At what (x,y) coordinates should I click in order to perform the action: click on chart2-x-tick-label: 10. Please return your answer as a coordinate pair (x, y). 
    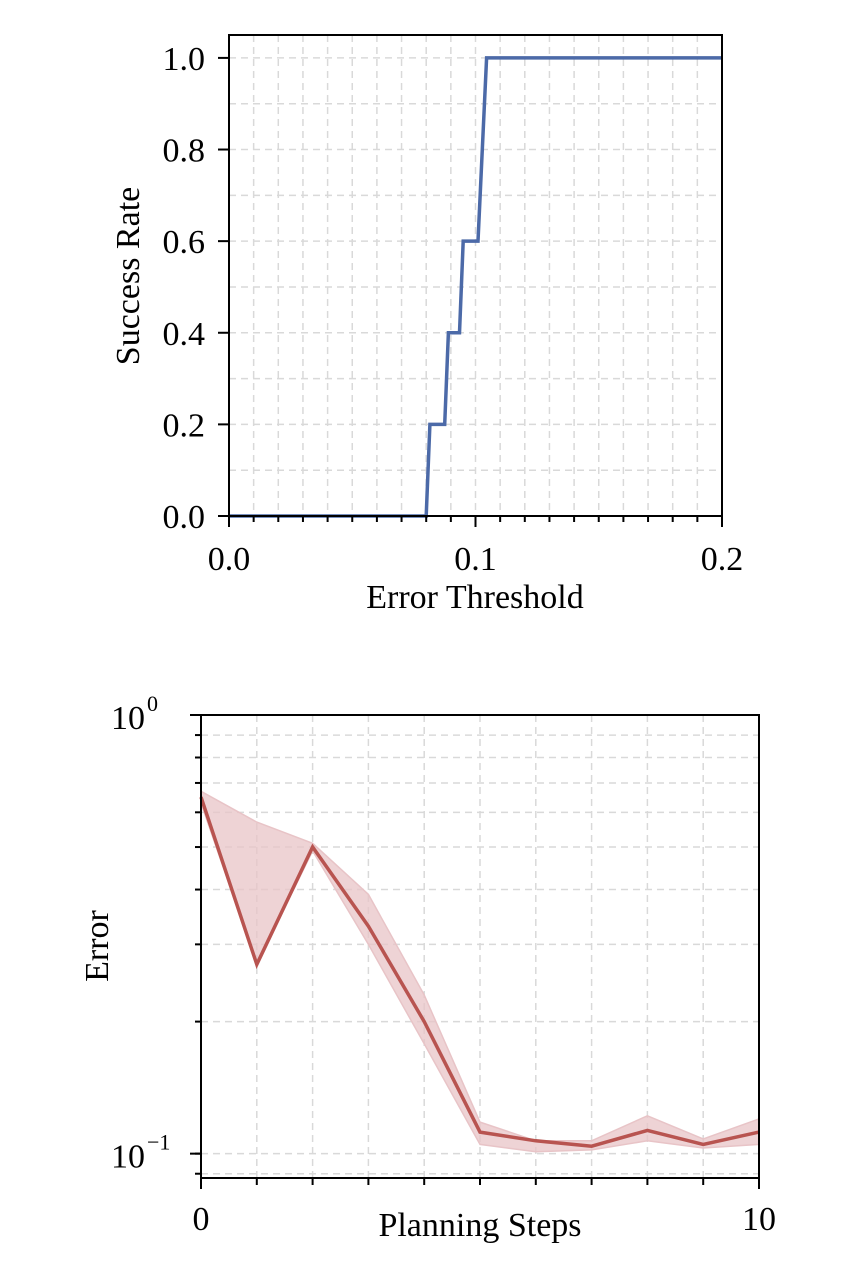
    Looking at the image, I should click on (759, 1219).